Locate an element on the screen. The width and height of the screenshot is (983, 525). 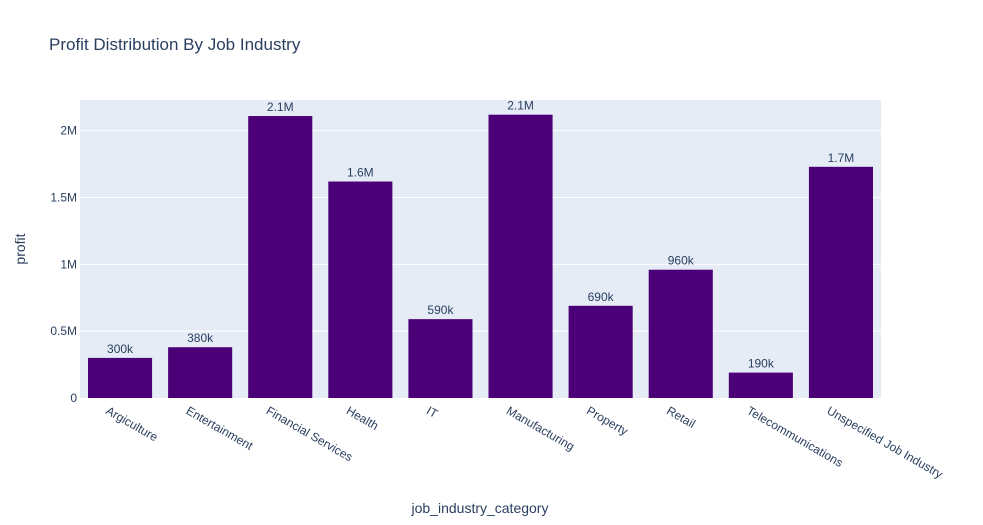
bar-data-label: 190k is located at coordinates (761, 364).